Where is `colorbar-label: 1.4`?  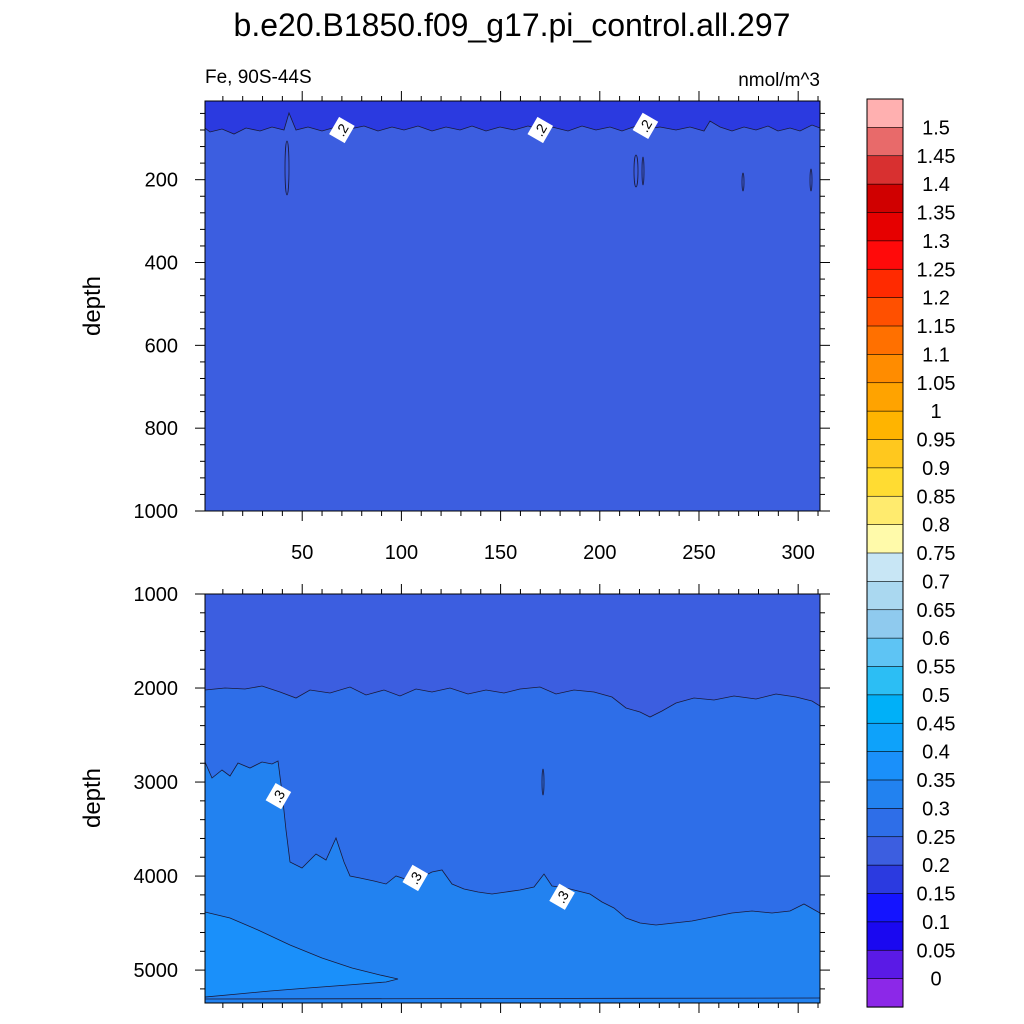 colorbar-label: 1.4 is located at coordinates (936, 185).